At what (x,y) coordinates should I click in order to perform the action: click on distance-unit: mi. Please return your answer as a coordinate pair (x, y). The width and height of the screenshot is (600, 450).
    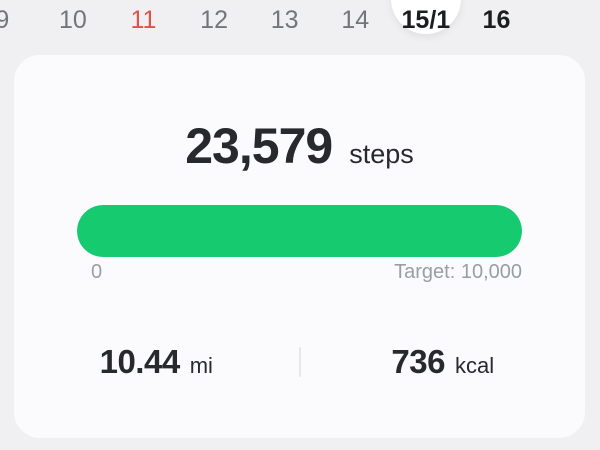
    Looking at the image, I should click on (201, 365).